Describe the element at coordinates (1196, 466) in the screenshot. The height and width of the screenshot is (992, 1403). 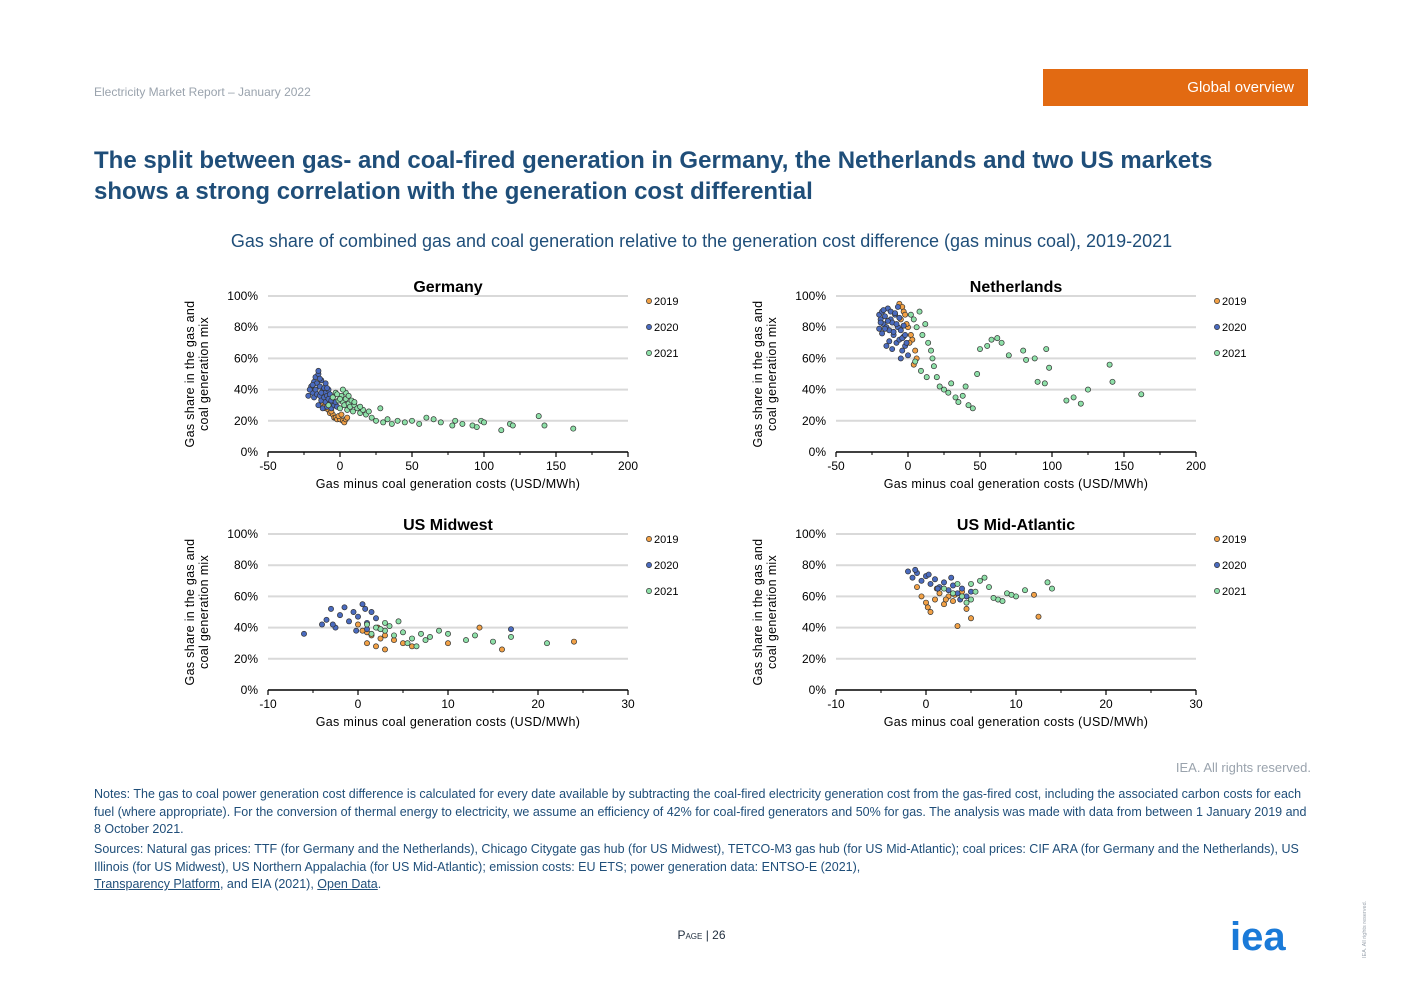
I see `x-tick-label: 200` at that location.